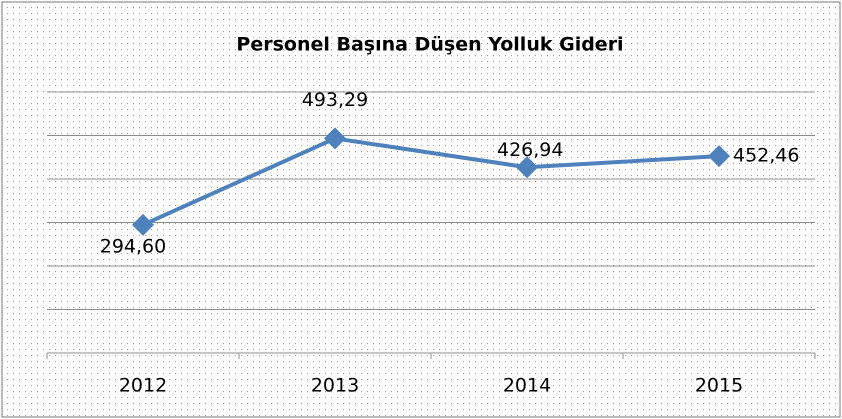 Image resolution: width=842 pixels, height=419 pixels. Describe the element at coordinates (429, 45) in the screenshot. I see `chart-title: Personel Başına Düşen Yolluk Gideri` at that location.